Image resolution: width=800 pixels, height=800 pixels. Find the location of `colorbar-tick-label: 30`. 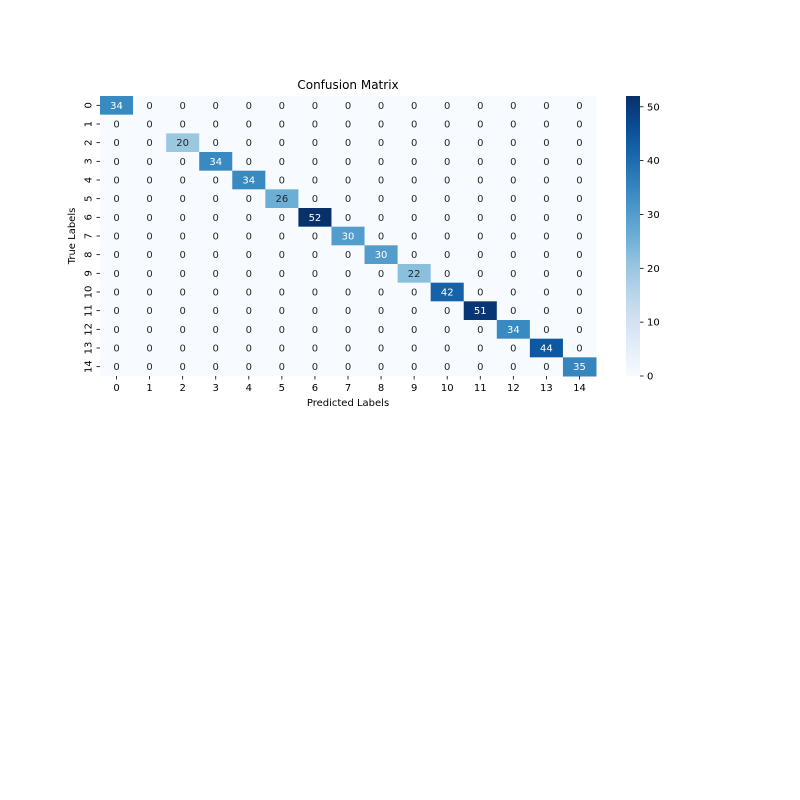

colorbar-tick-label: 30 is located at coordinates (653, 215).